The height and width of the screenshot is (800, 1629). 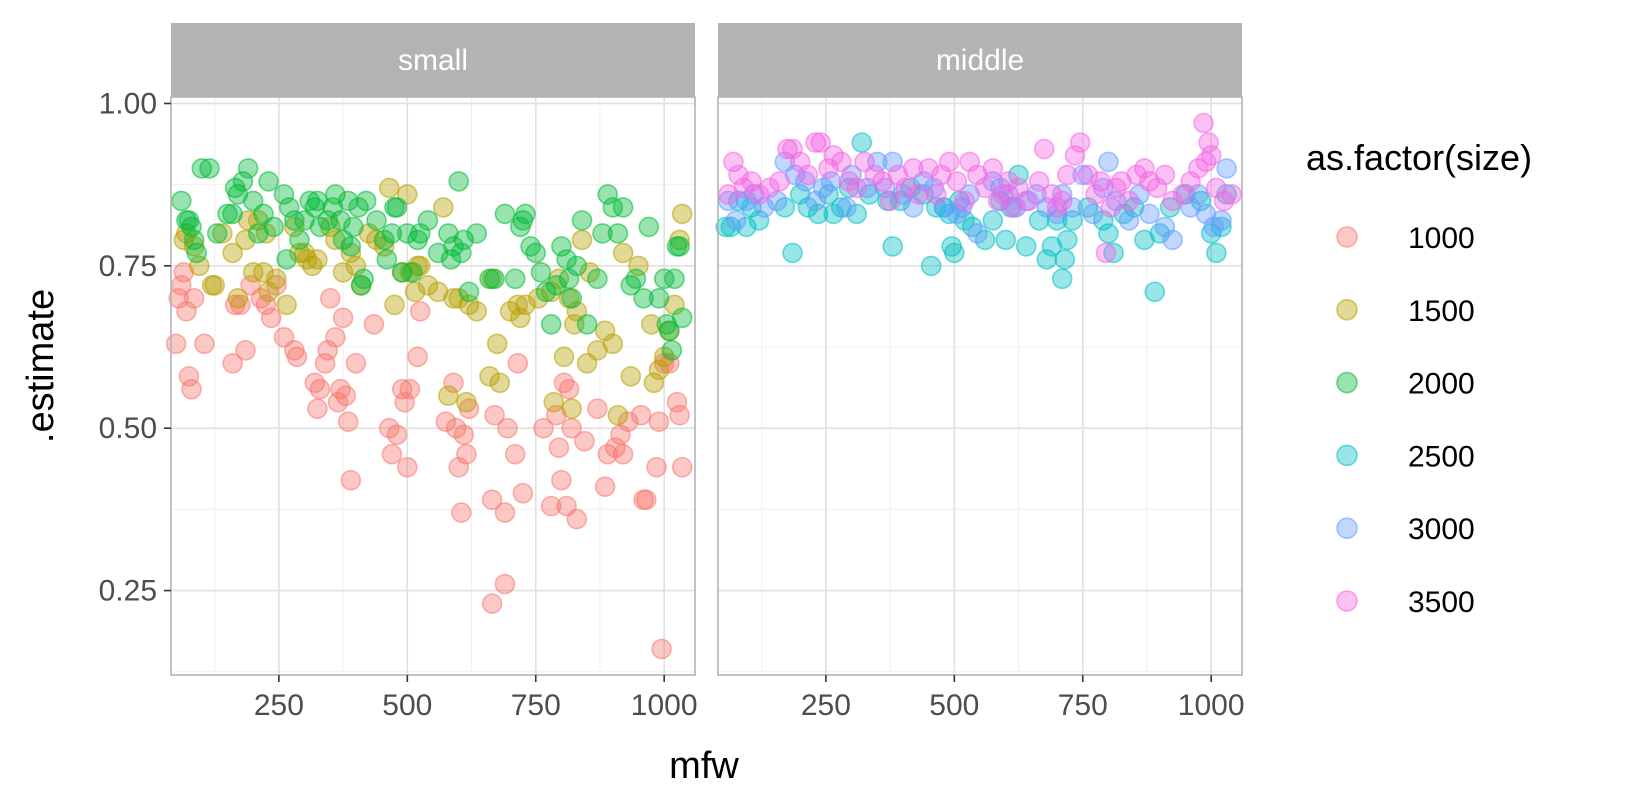 I want to click on legend-entry-2500: 2500, so click(x=1405, y=456).